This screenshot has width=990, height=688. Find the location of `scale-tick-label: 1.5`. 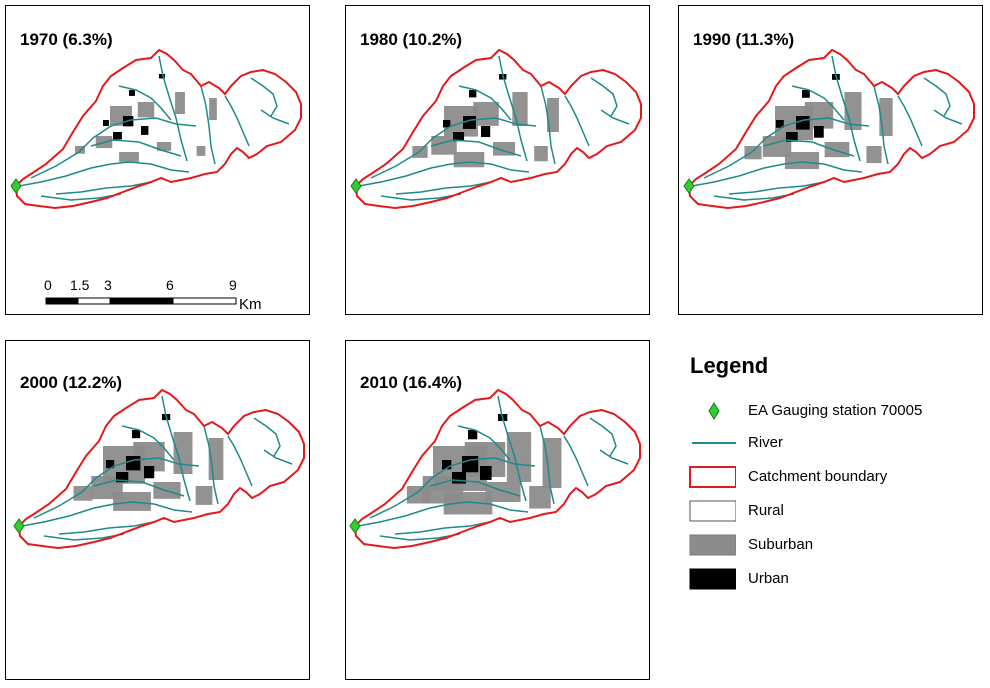

scale-tick-label: 1.5 is located at coordinates (80, 285).